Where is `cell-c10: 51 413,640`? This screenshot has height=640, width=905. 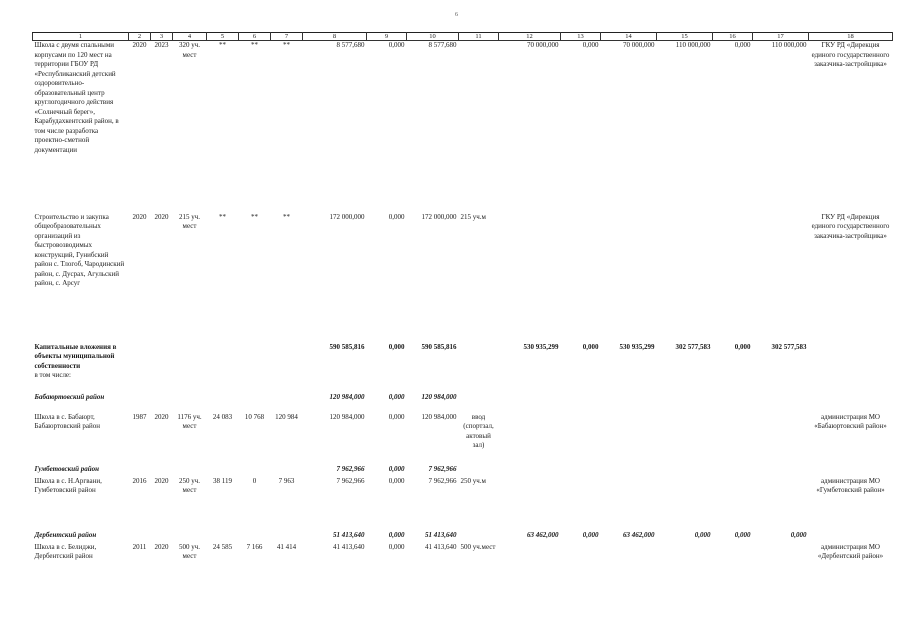 cell-c10: 51 413,640 is located at coordinates (441, 534).